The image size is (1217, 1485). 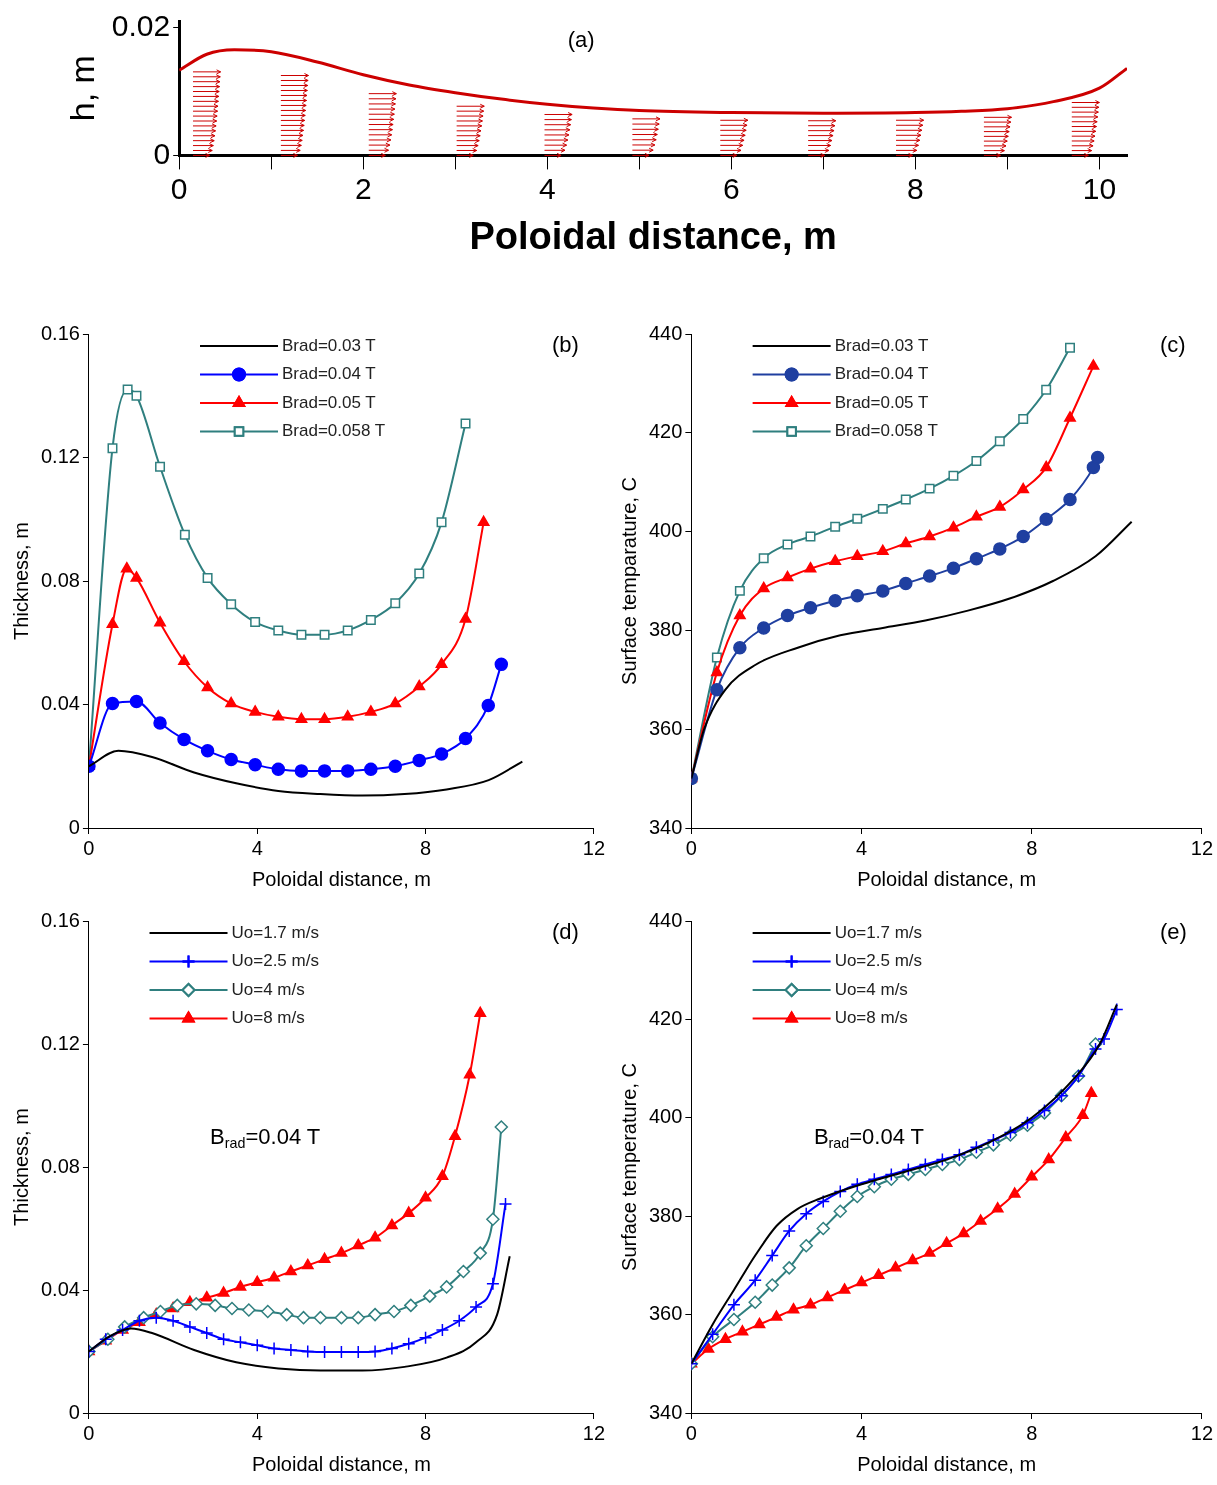 I want to click on annotation: (a), so click(x=581, y=40).